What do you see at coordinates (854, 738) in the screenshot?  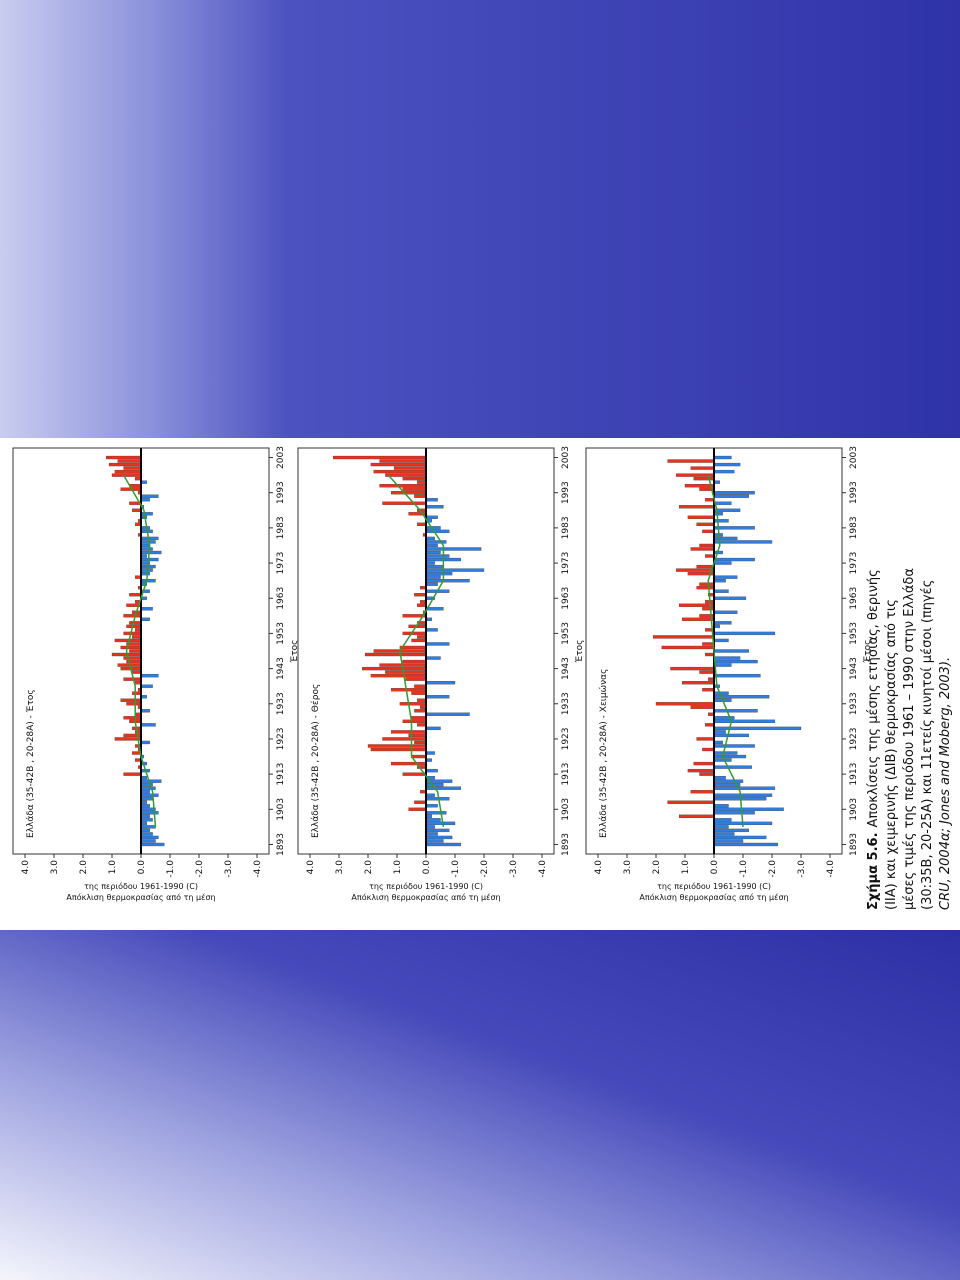 I see `x-tick-label: 1923` at bounding box center [854, 738].